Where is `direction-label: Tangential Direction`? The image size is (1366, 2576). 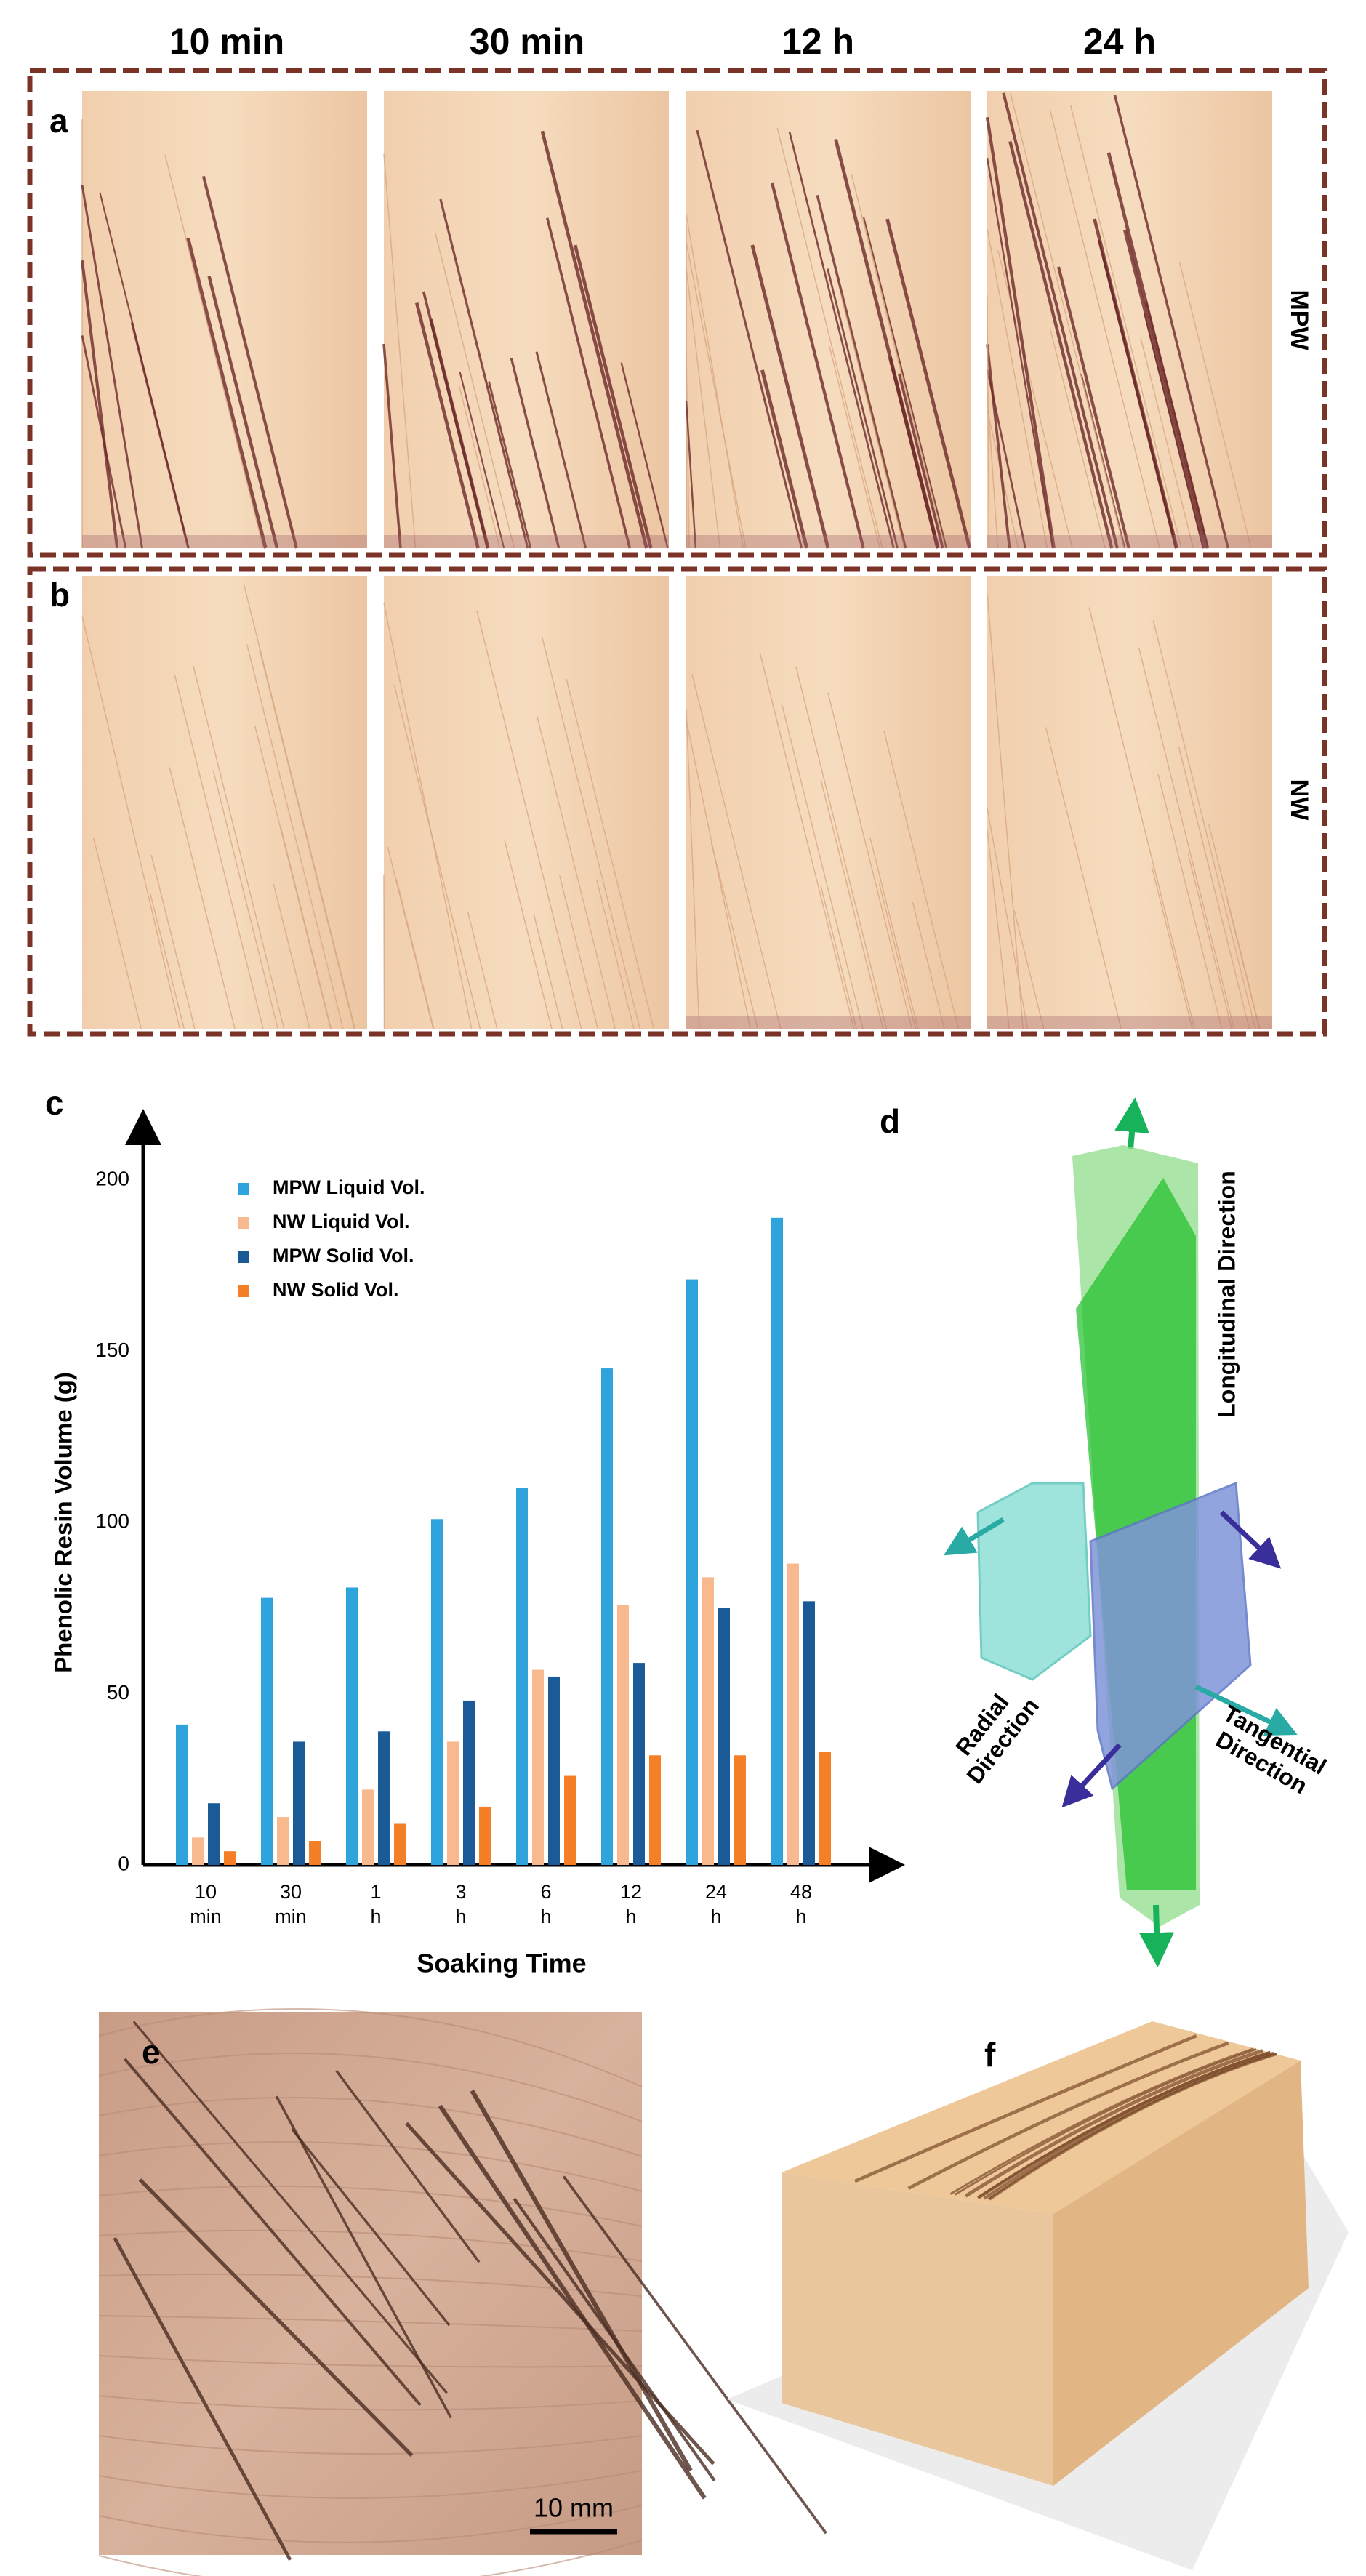
direction-label: Tangential Direction is located at coordinates (1271, 1749).